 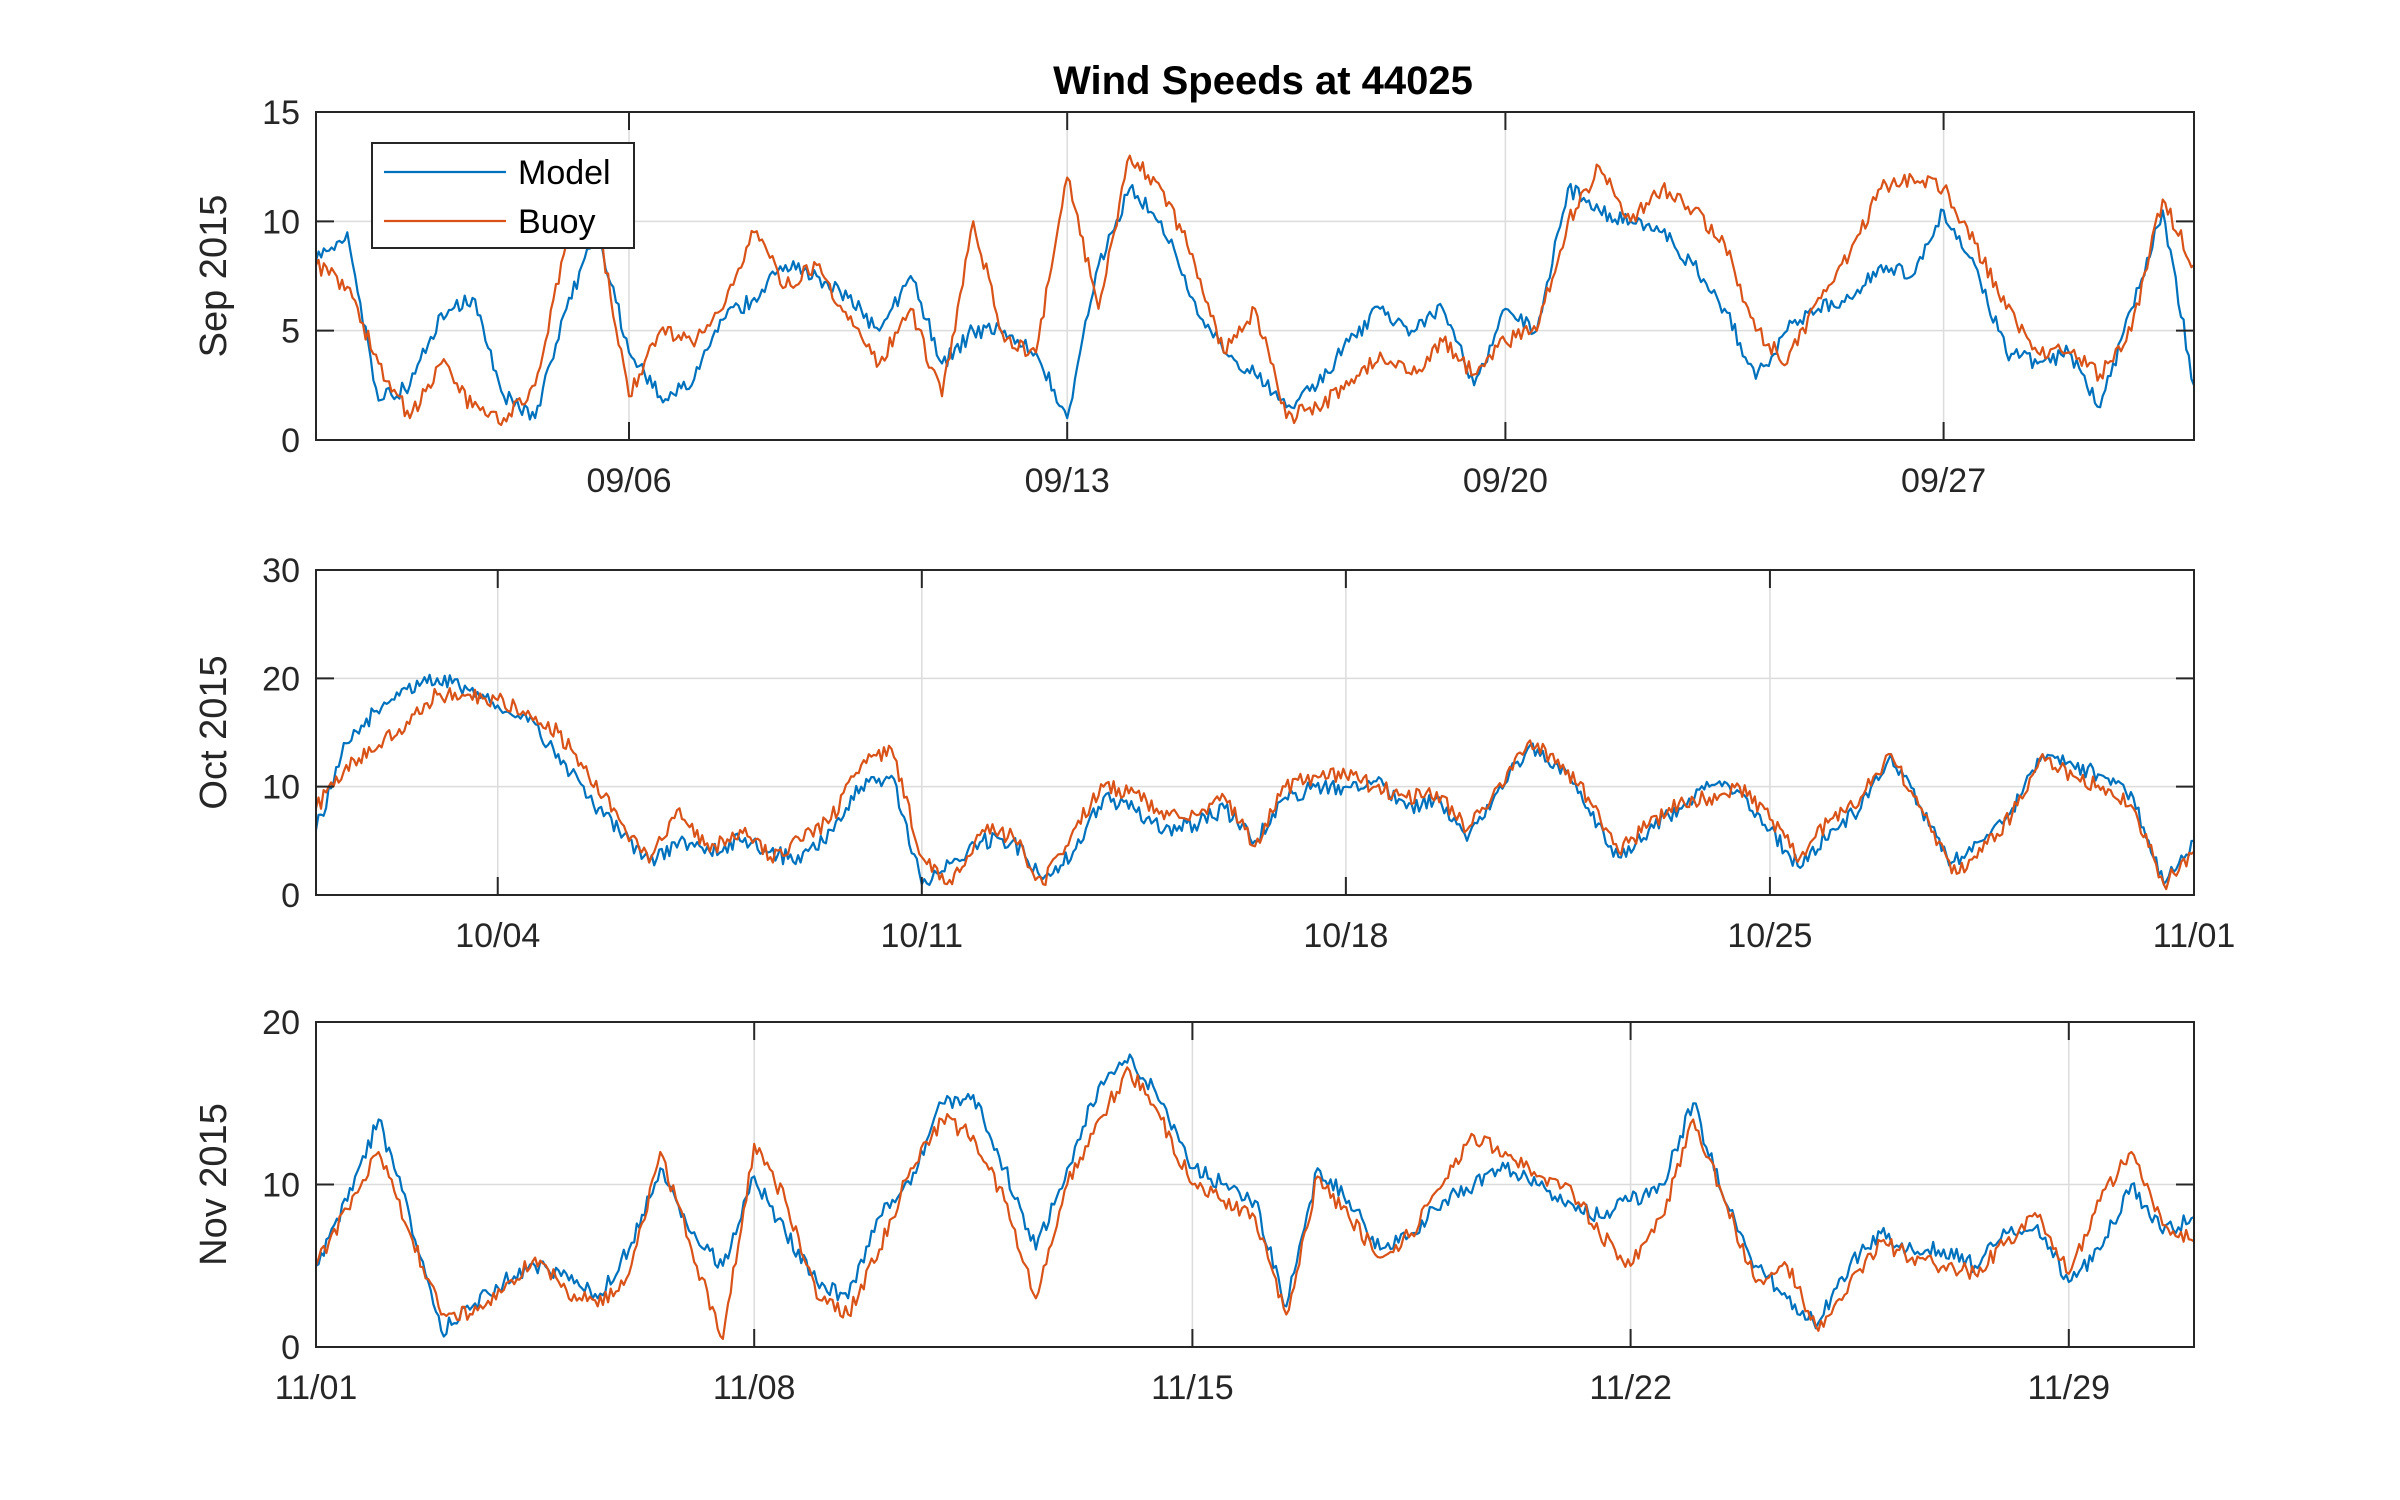 What do you see at coordinates (1630, 1388) in the screenshot?
I see `x-tick-label: 11/22` at bounding box center [1630, 1388].